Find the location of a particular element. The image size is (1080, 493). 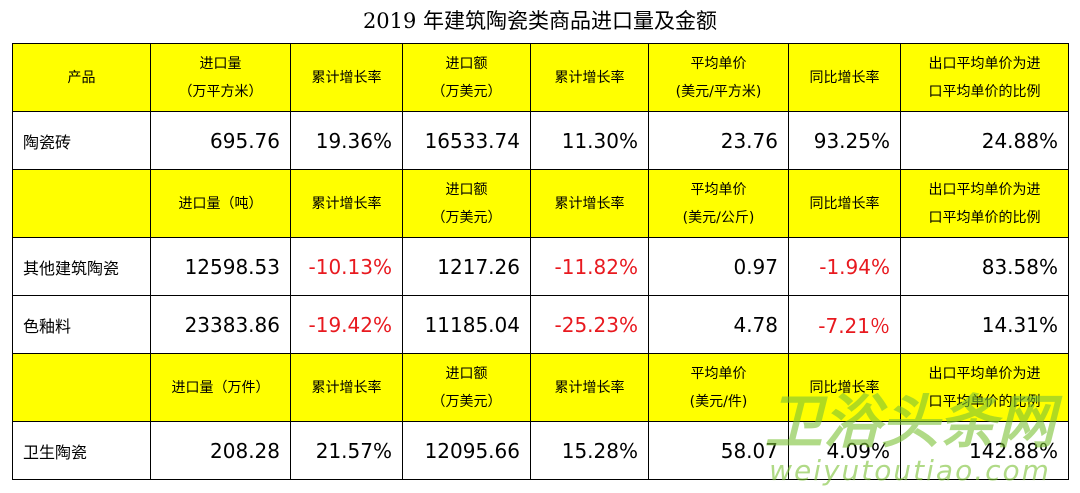

header-cell: 平均单价 (美元/公斤) is located at coordinates (718, 203).